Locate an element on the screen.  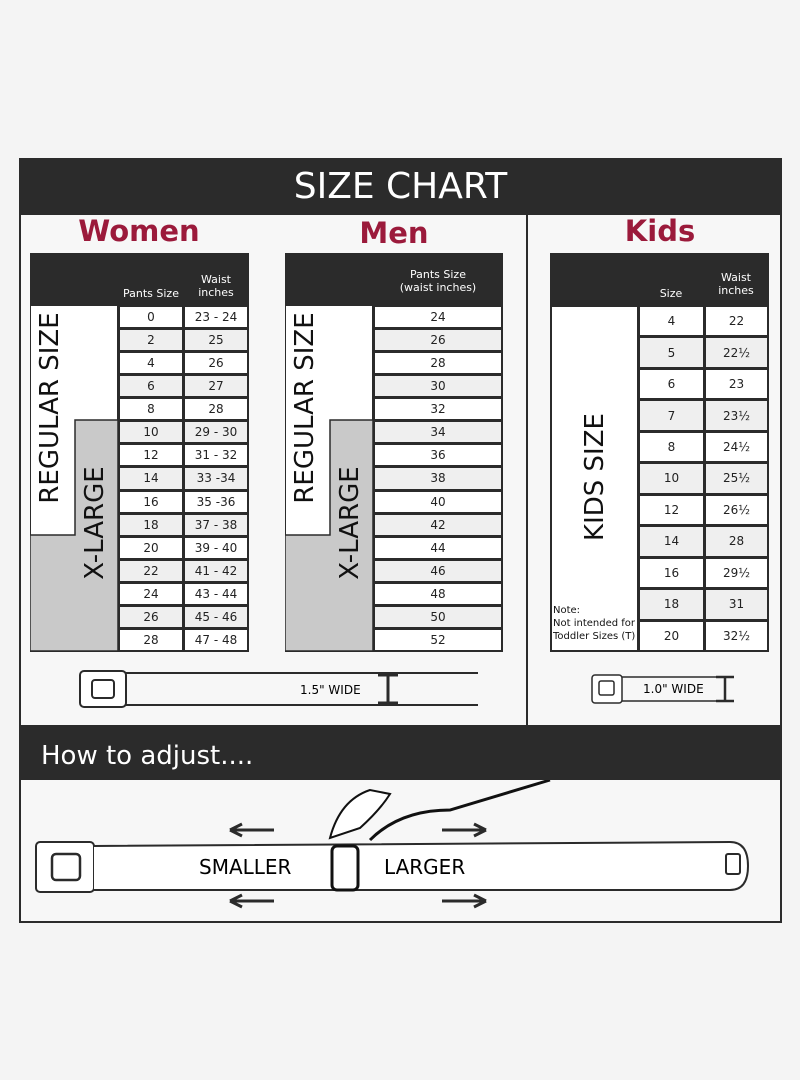
kids-waist-cell: 24½ is located at coordinates (736, 447).